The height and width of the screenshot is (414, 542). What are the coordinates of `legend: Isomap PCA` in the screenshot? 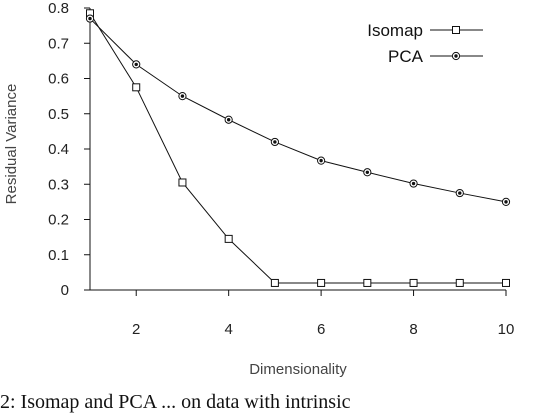 It's located at (425, 43).